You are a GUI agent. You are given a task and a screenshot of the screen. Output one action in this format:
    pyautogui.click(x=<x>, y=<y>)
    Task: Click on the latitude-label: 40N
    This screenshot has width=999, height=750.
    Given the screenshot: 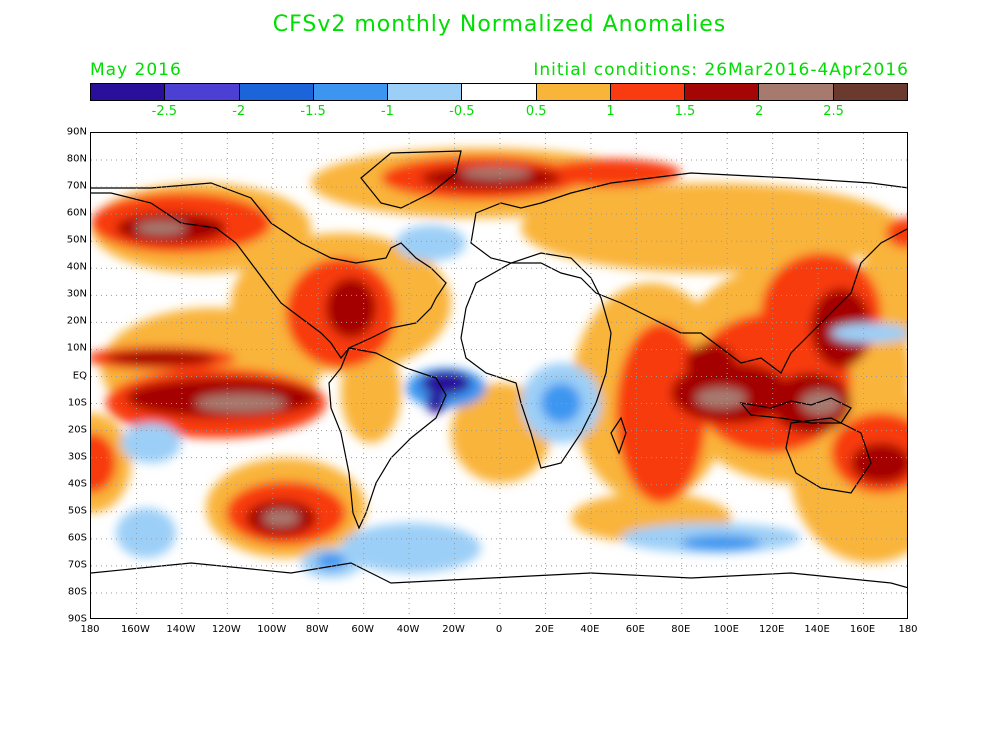 What is the action you would take?
    pyautogui.click(x=76, y=267)
    